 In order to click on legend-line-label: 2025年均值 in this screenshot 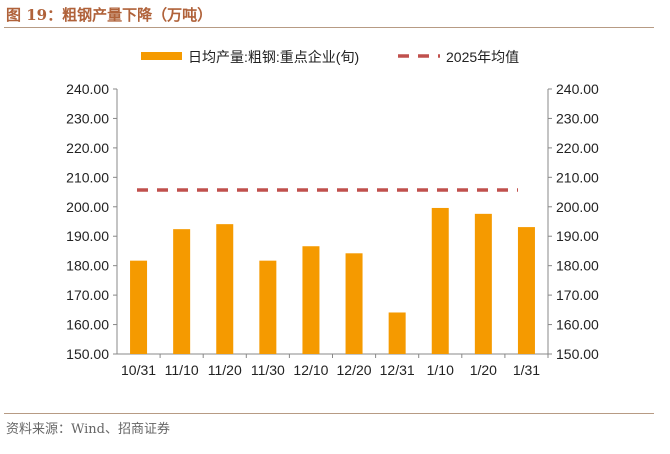, I will do `click(482, 57)`.